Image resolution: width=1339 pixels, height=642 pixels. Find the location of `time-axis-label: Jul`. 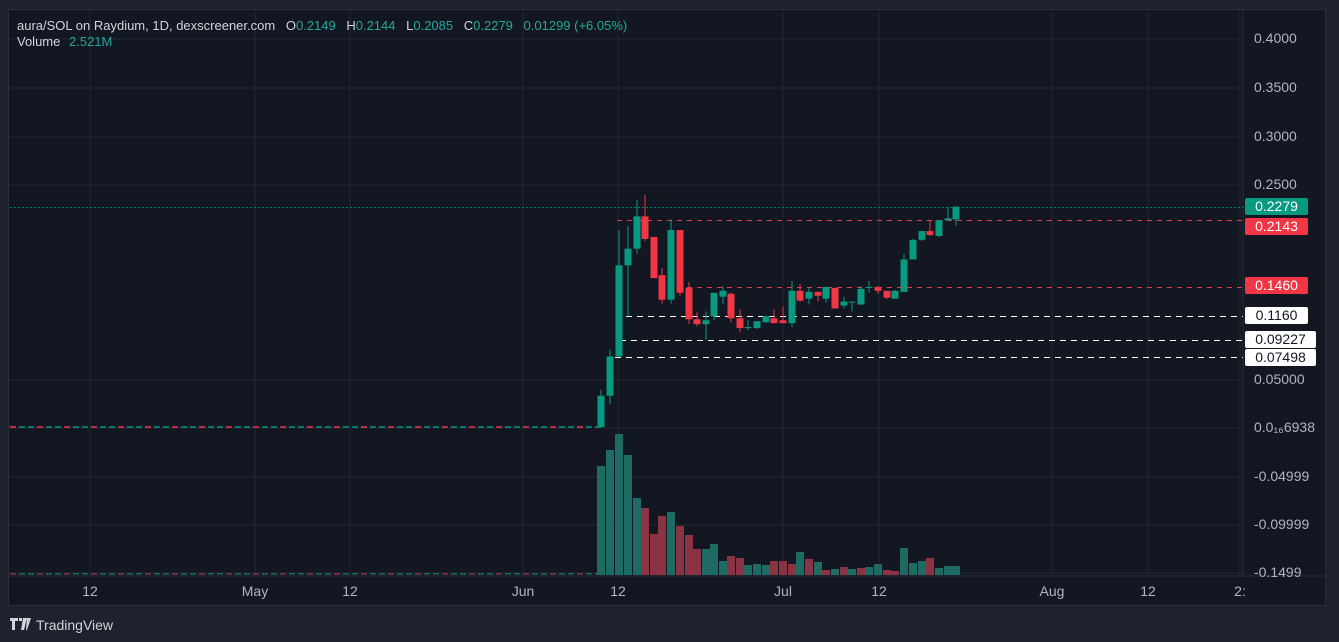

time-axis-label: Jul is located at coordinates (783, 591).